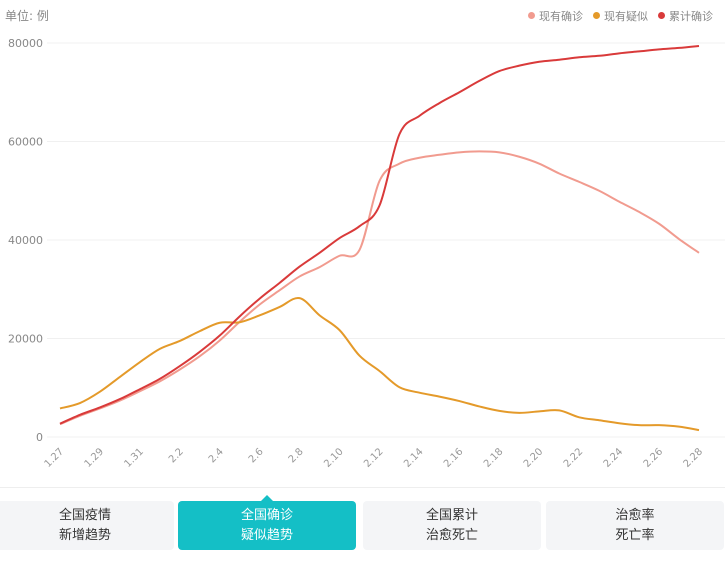 The height and width of the screenshot is (561, 725). Describe the element at coordinates (414, 458) in the screenshot. I see `x-tick-label: 2.14` at that location.